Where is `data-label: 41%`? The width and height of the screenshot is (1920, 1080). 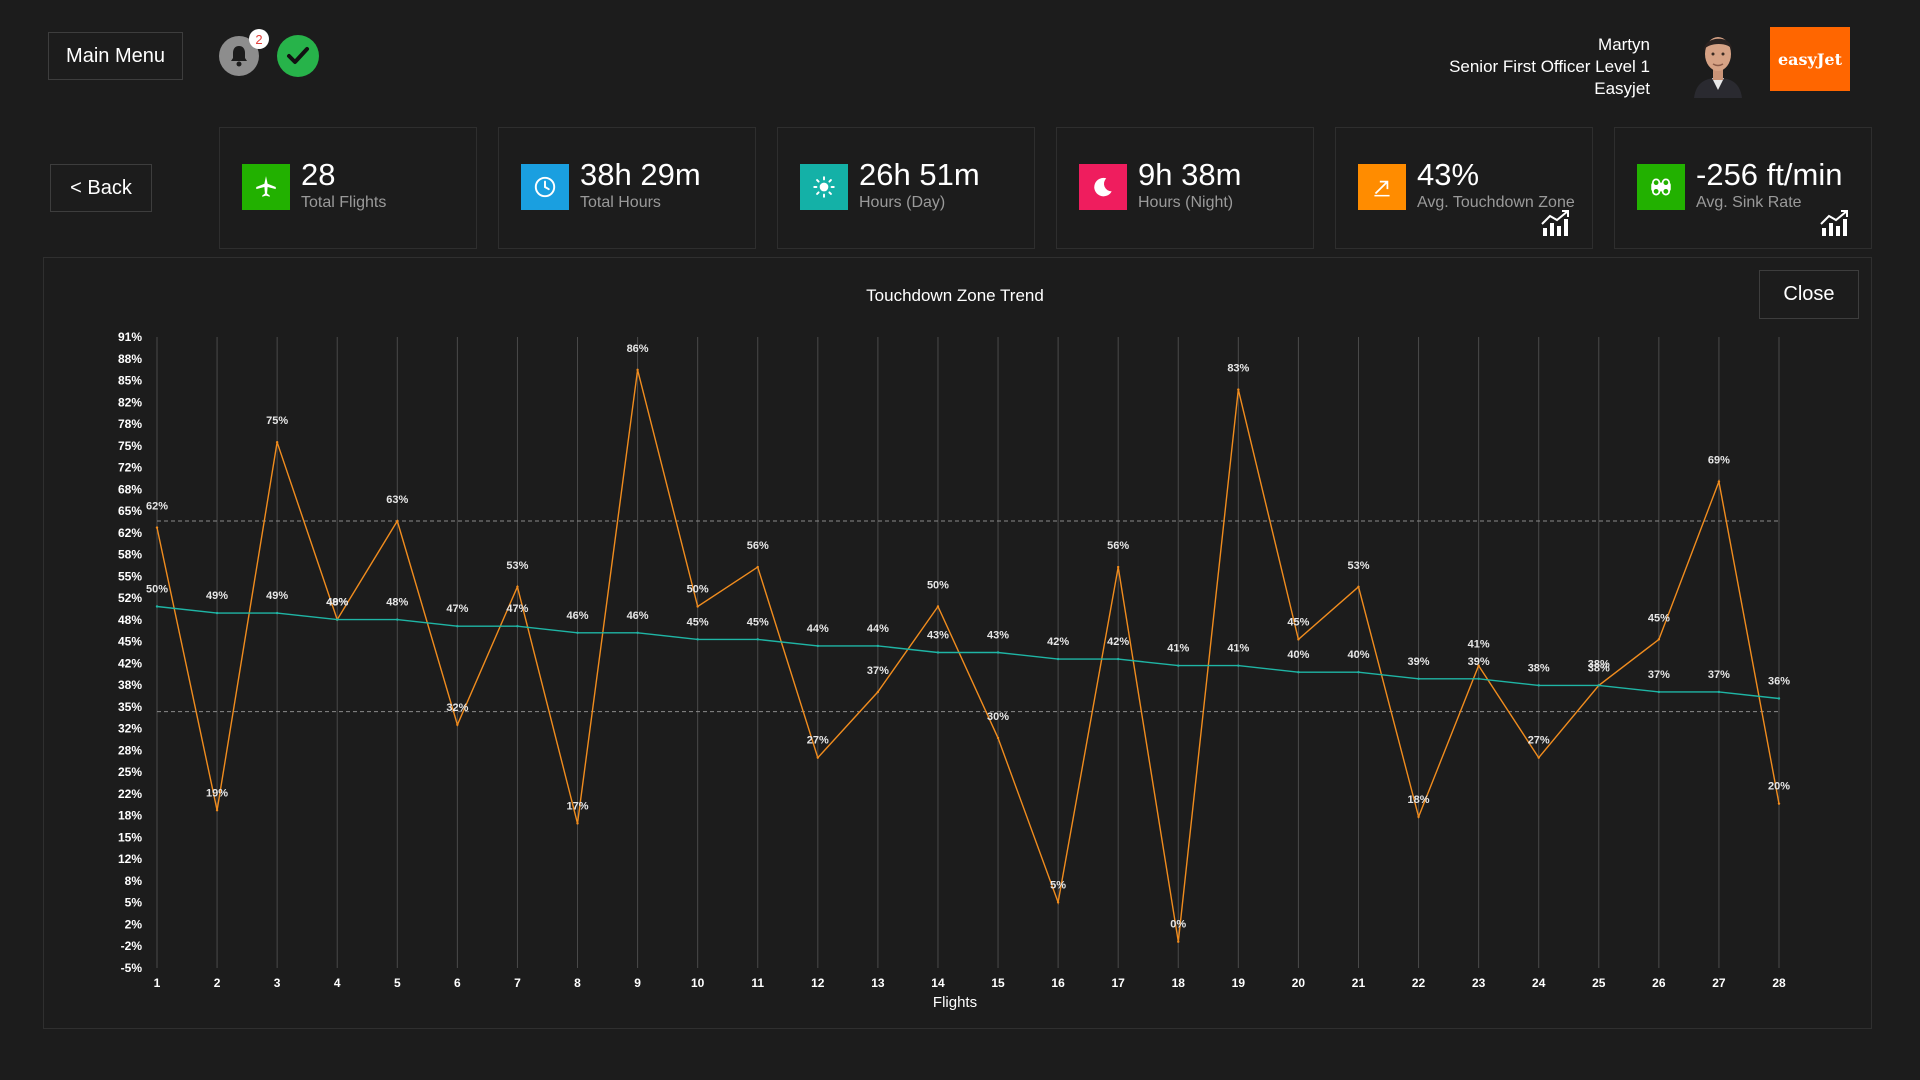 data-label: 41% is located at coordinates (1479, 645).